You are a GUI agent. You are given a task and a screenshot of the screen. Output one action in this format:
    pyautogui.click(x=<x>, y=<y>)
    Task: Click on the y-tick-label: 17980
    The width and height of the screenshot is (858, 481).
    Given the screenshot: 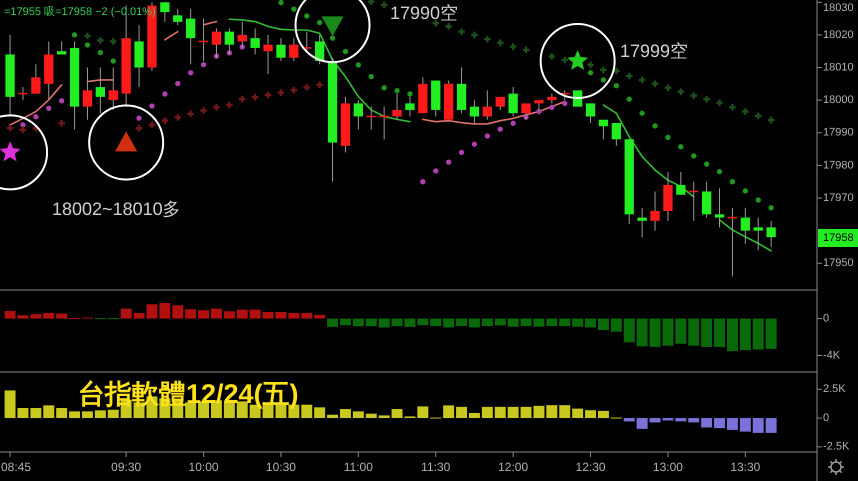 What is the action you would take?
    pyautogui.click(x=838, y=165)
    